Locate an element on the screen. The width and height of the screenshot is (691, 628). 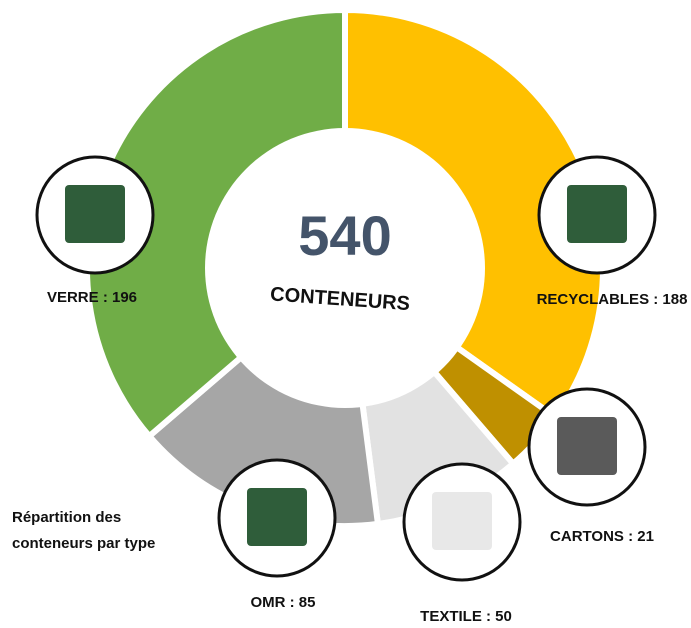
segment-label: TEXTILE : 50 is located at coordinates (466, 616).